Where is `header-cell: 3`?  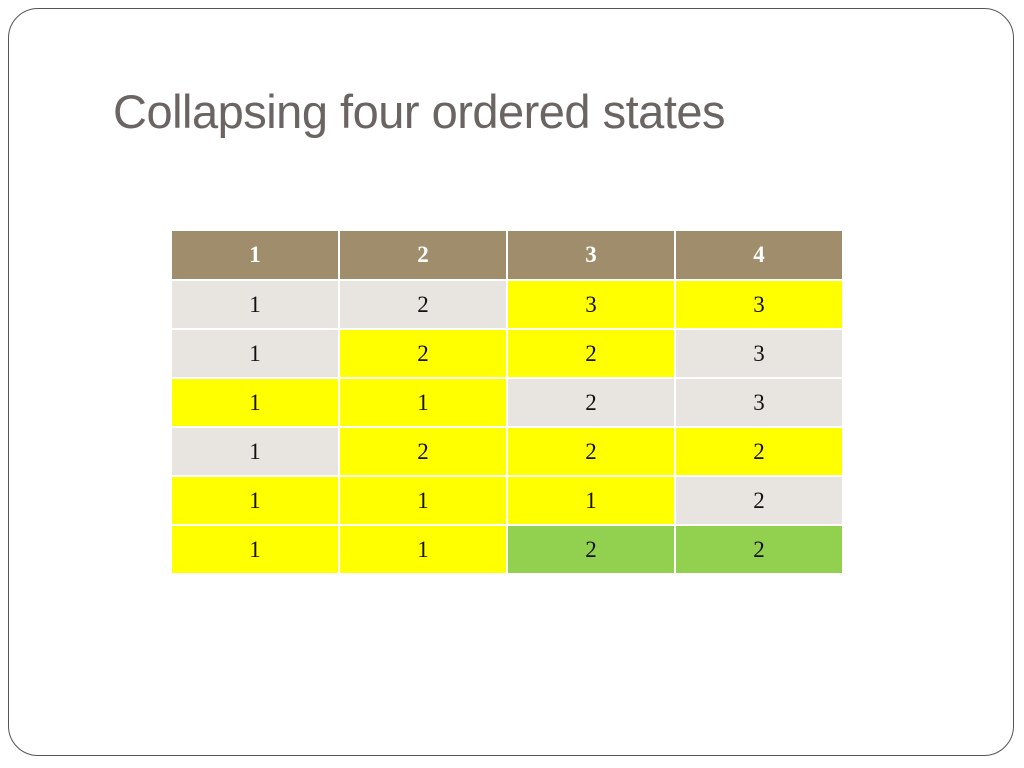
header-cell: 3 is located at coordinates (591, 255).